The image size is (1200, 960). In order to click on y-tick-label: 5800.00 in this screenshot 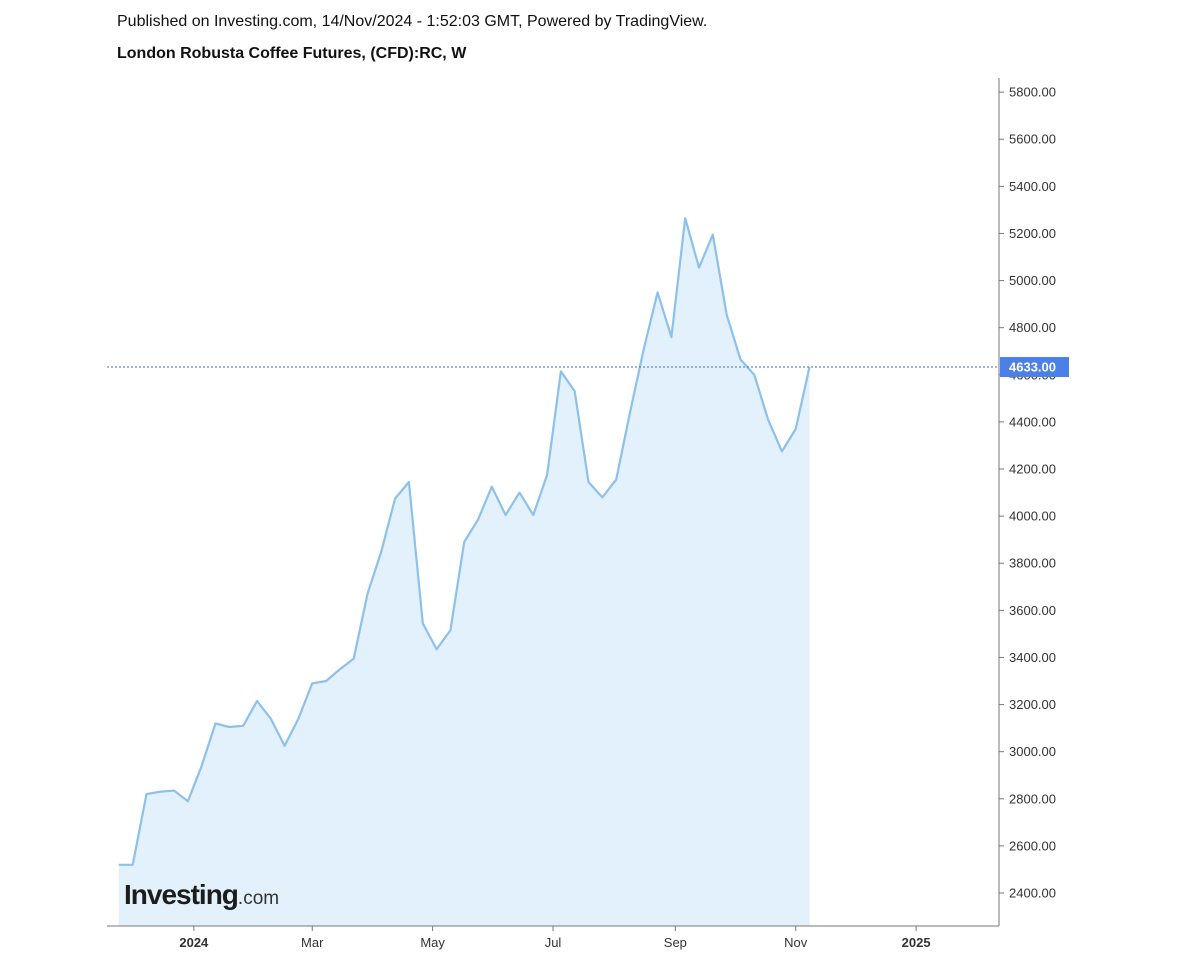, I will do `click(1032, 92)`.